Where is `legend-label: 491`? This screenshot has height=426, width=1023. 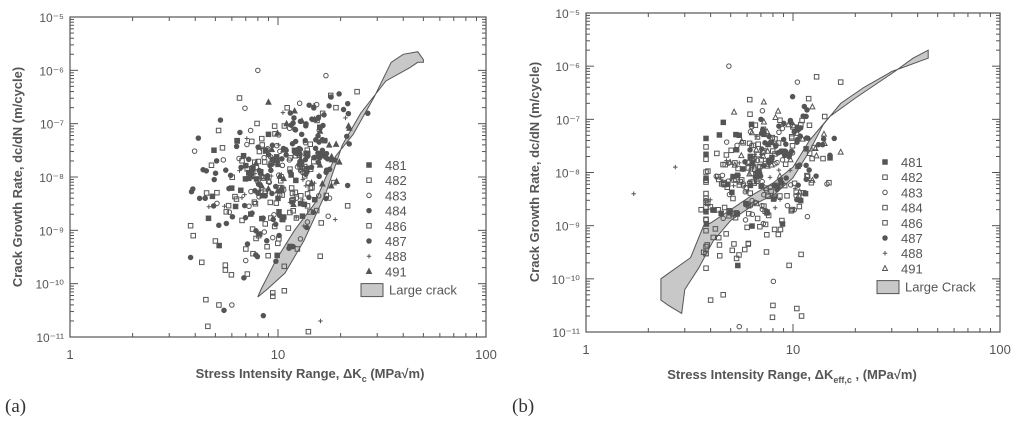
legend-label: 491 is located at coordinates (912, 268).